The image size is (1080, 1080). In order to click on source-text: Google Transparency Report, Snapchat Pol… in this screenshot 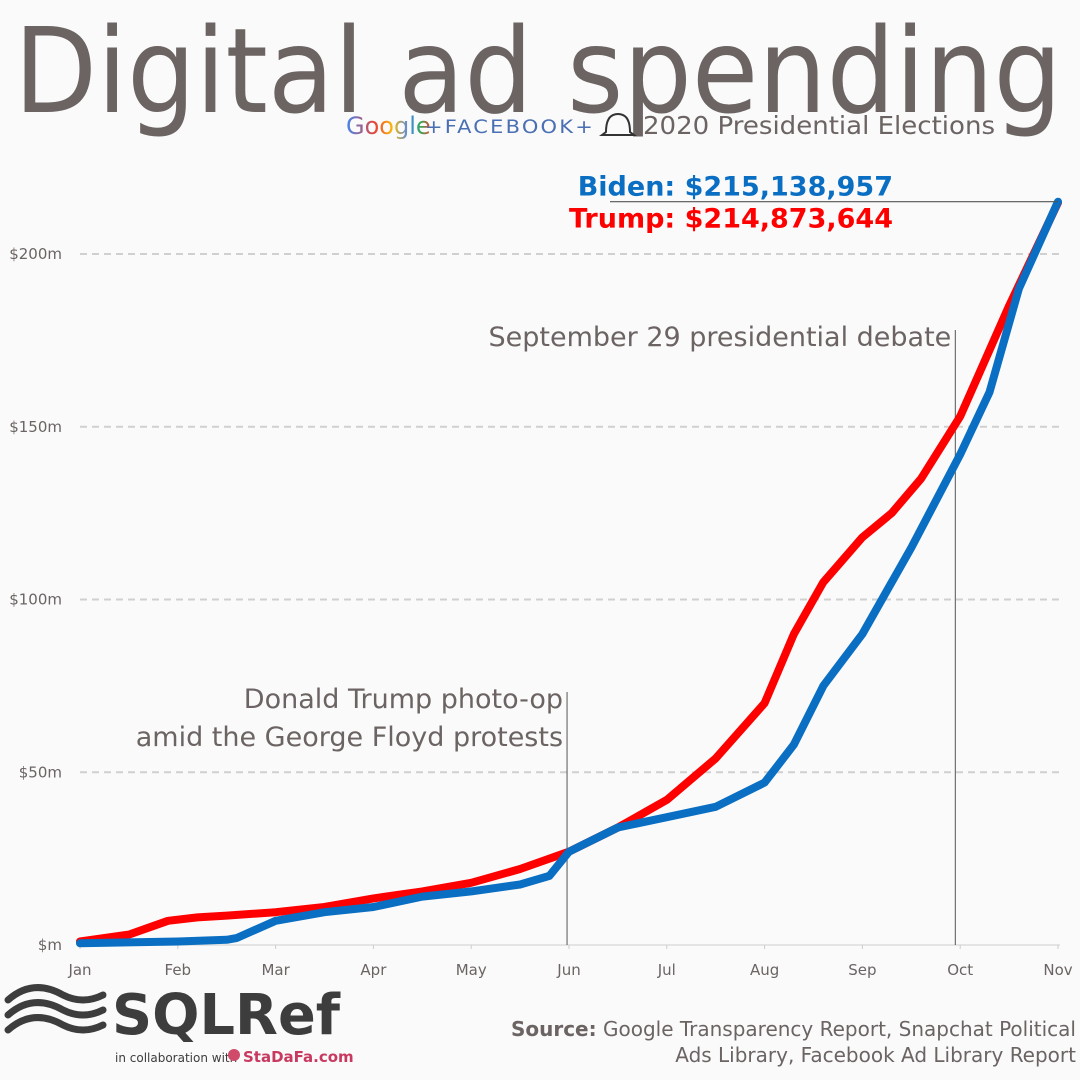, I will do `click(836, 1029)`.